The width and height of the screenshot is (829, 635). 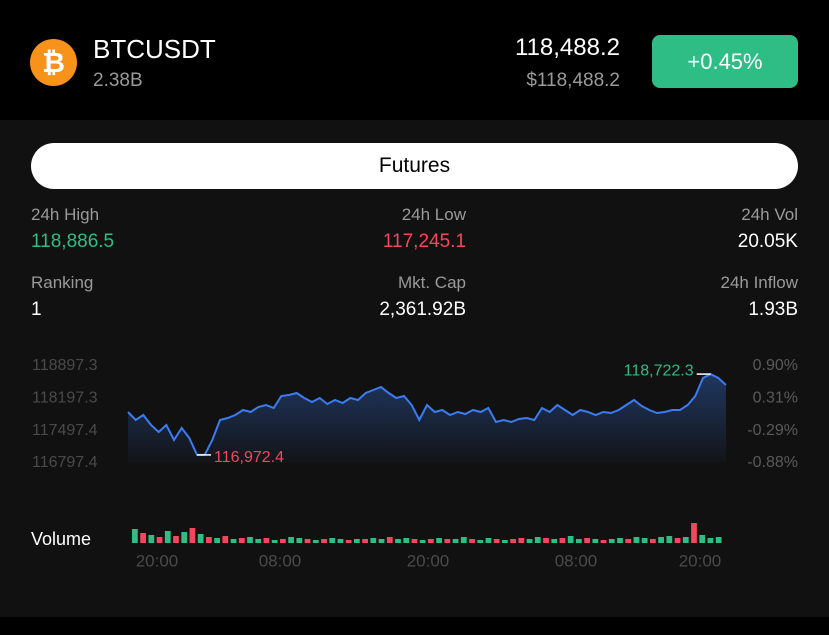 I want to click on volume: 2.38B, so click(x=118, y=80).